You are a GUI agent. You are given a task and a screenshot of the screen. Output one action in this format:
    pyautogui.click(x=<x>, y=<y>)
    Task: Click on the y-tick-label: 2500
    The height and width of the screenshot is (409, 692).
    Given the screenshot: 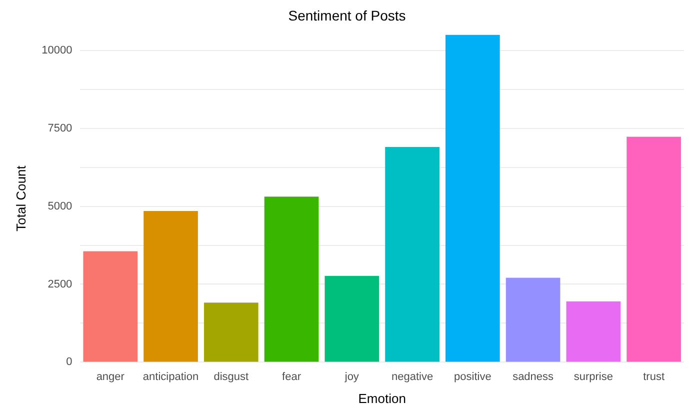 What is the action you would take?
    pyautogui.click(x=60, y=284)
    